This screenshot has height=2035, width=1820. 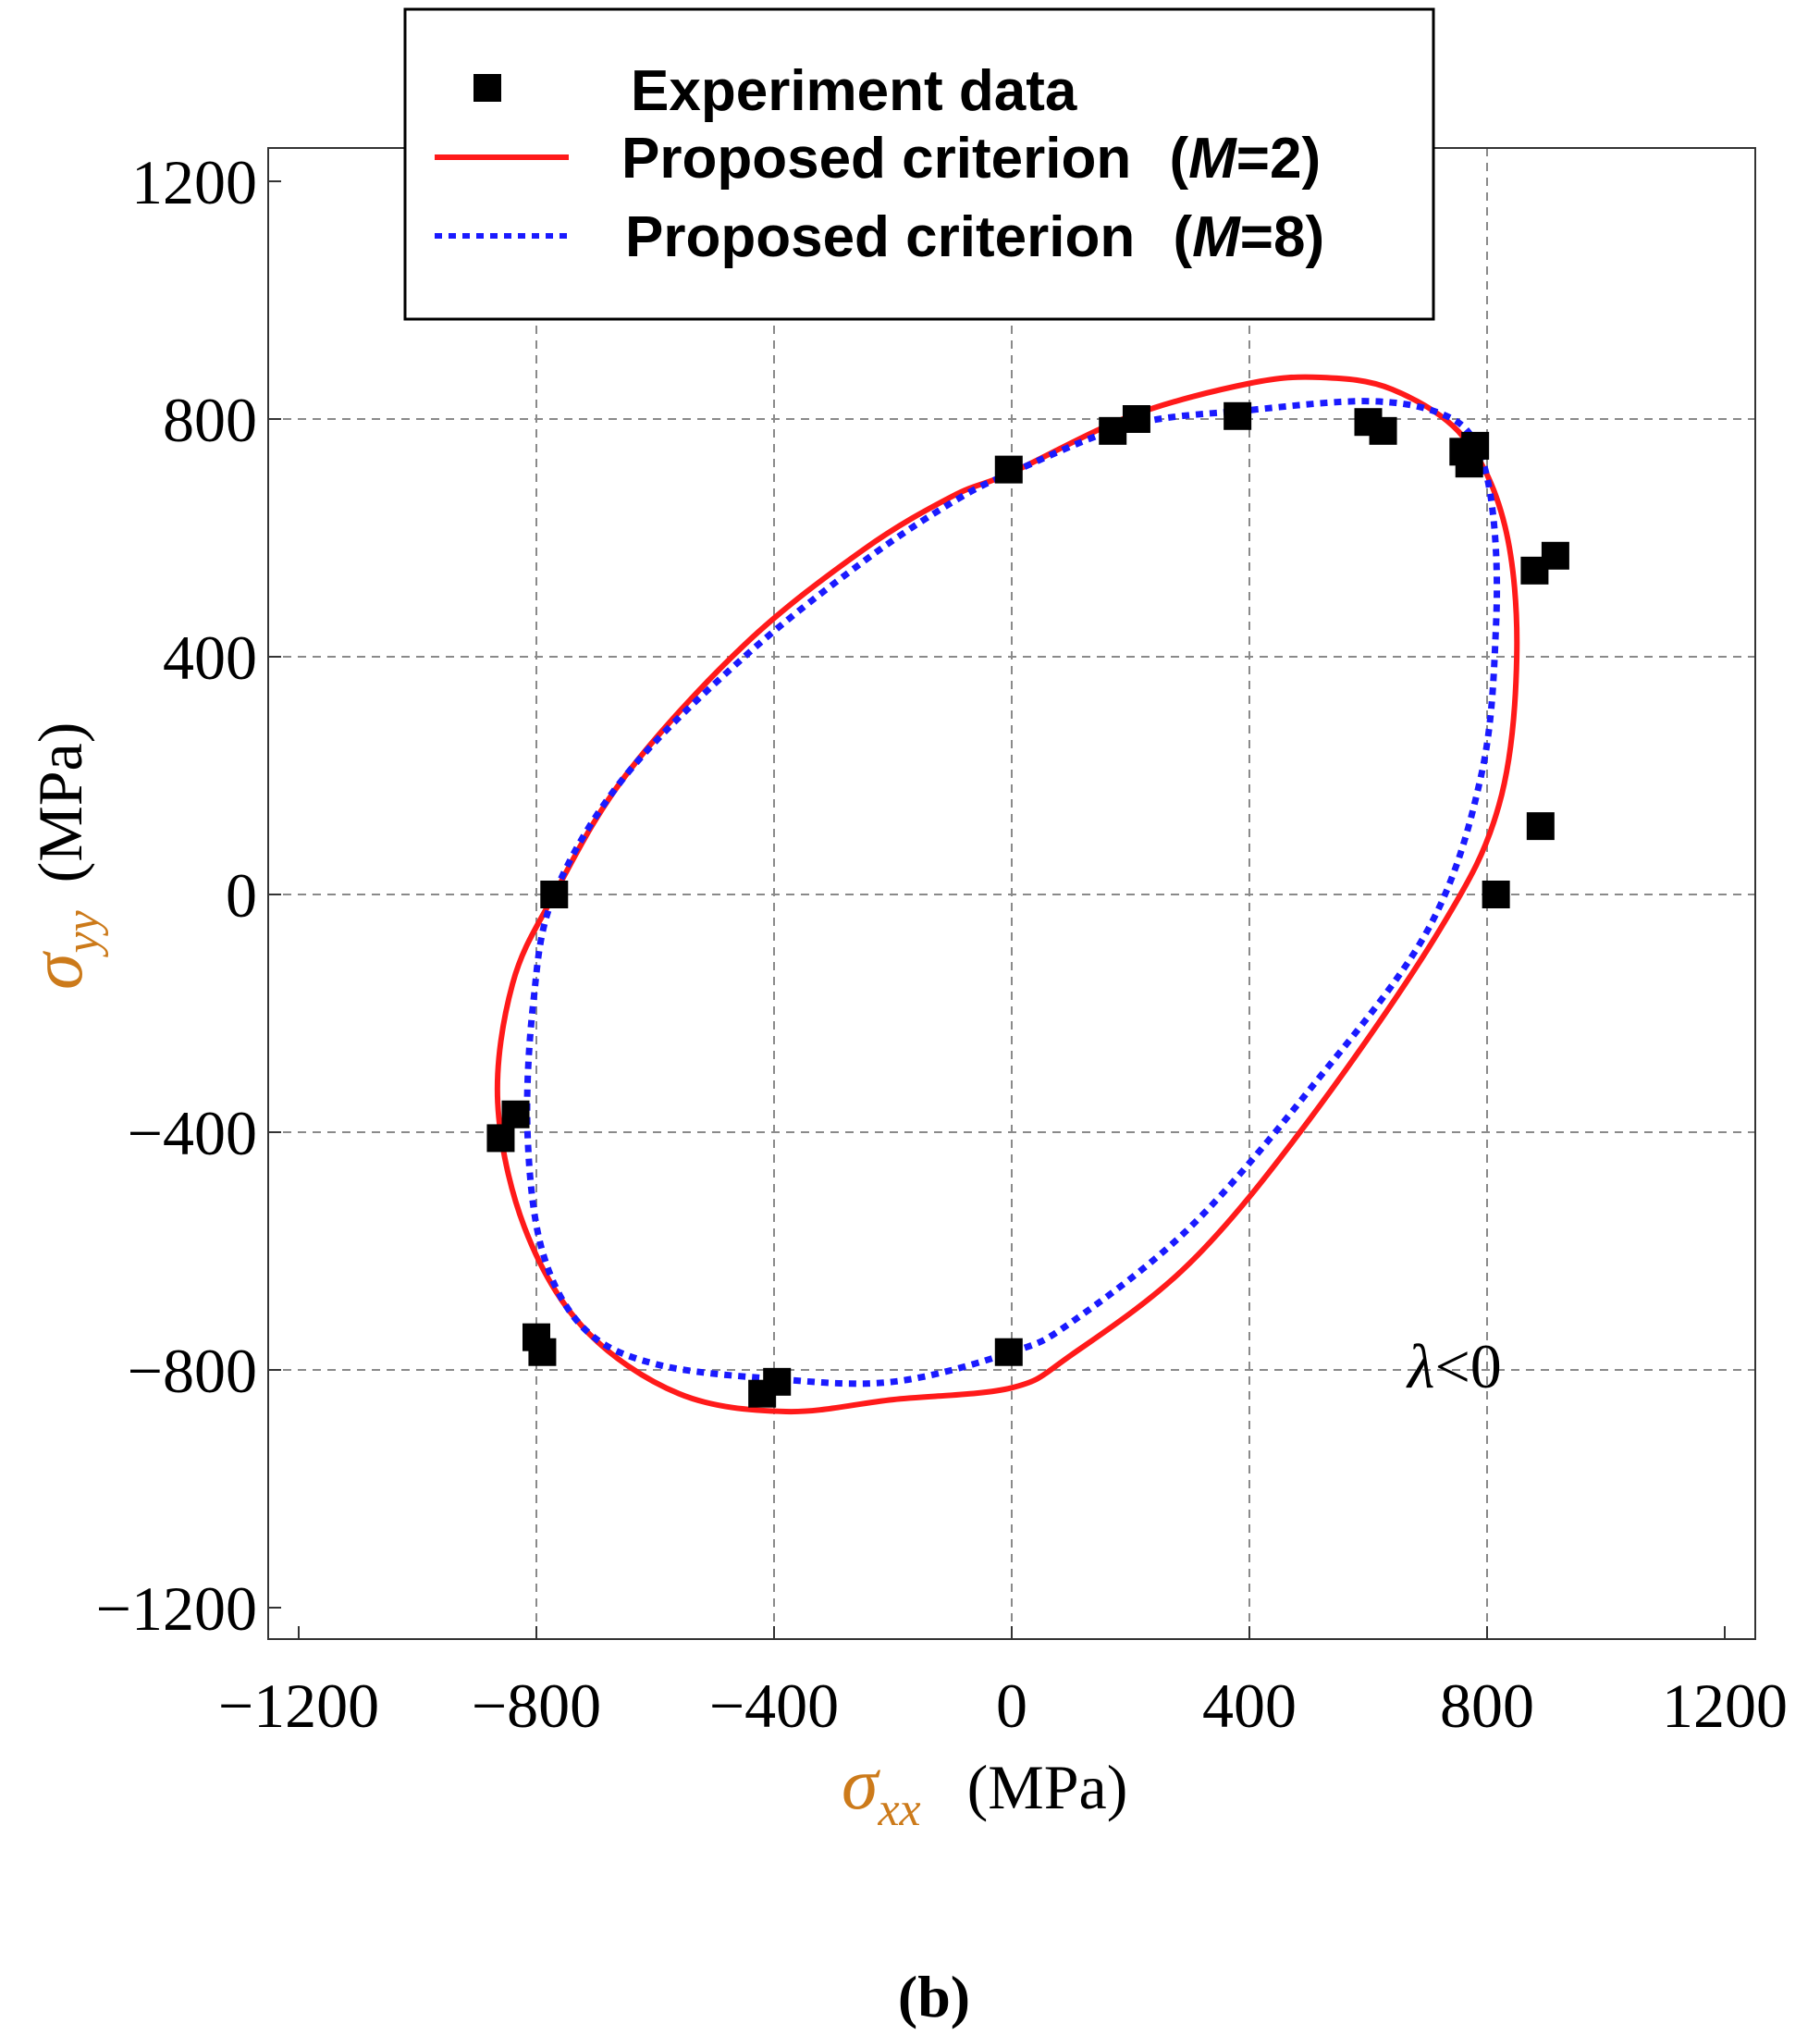 I want to click on y-tick-label: −800, so click(x=192, y=1371).